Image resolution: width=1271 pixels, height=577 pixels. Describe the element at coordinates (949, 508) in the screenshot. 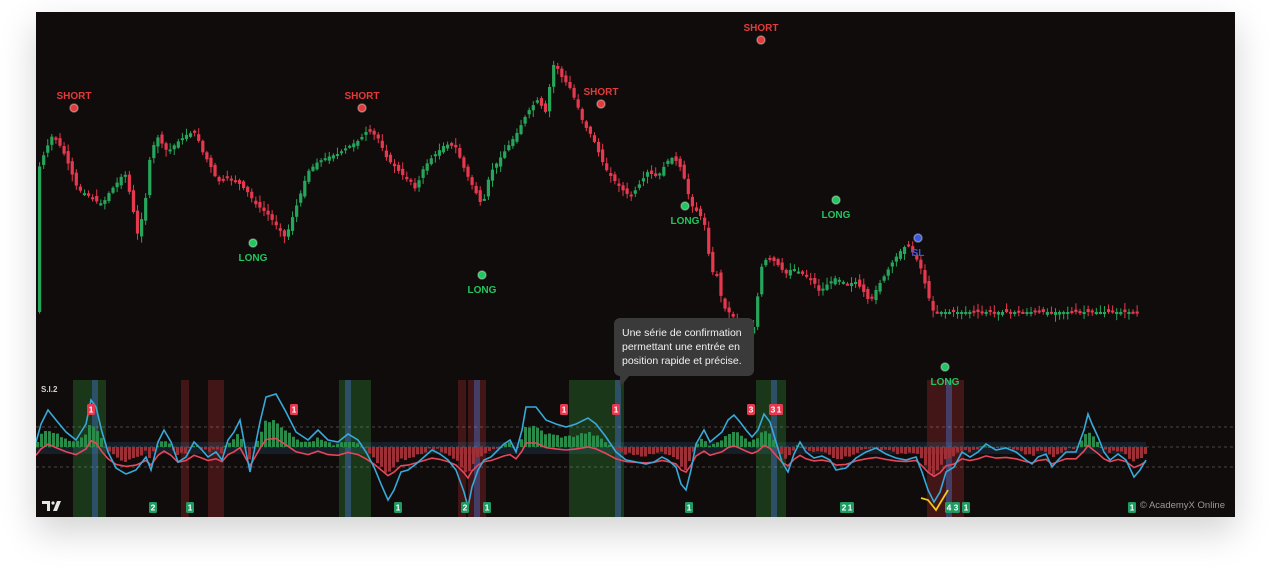

I see `count-badge-text: 4` at that location.